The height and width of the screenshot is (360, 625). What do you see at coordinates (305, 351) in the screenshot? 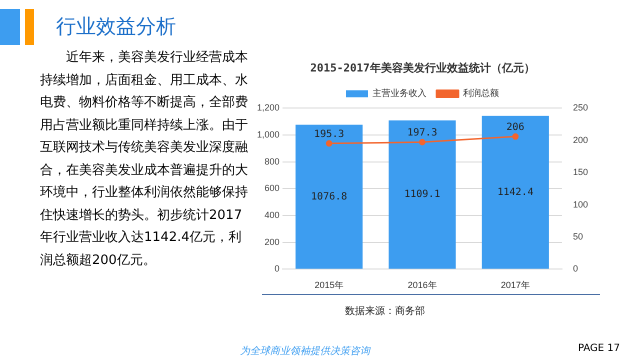
I see `text: 为全球商业领袖提供决策咨询` at bounding box center [305, 351].